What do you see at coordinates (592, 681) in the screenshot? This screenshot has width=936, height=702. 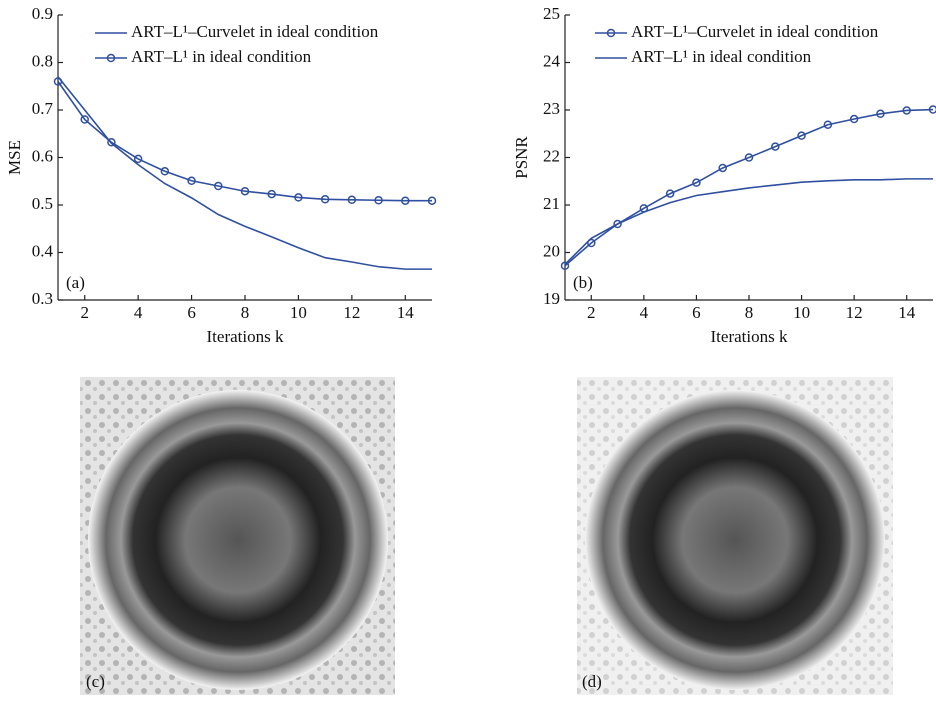 I see `image-label: (d)` at bounding box center [592, 681].